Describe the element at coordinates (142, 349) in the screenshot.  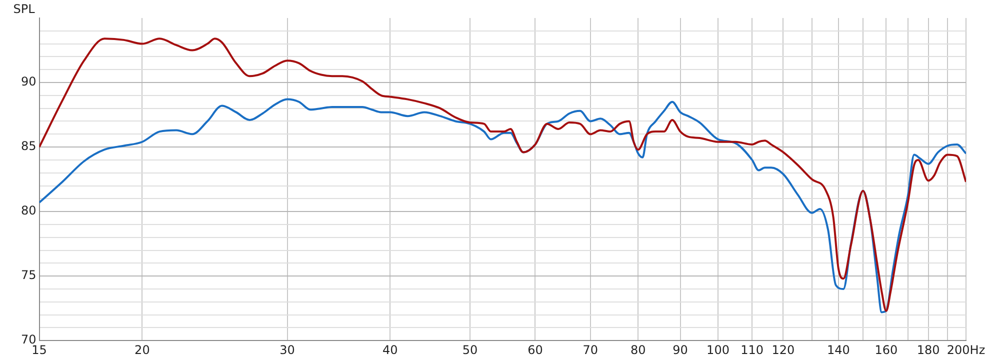
I see `x-tick-label: 20` at that location.